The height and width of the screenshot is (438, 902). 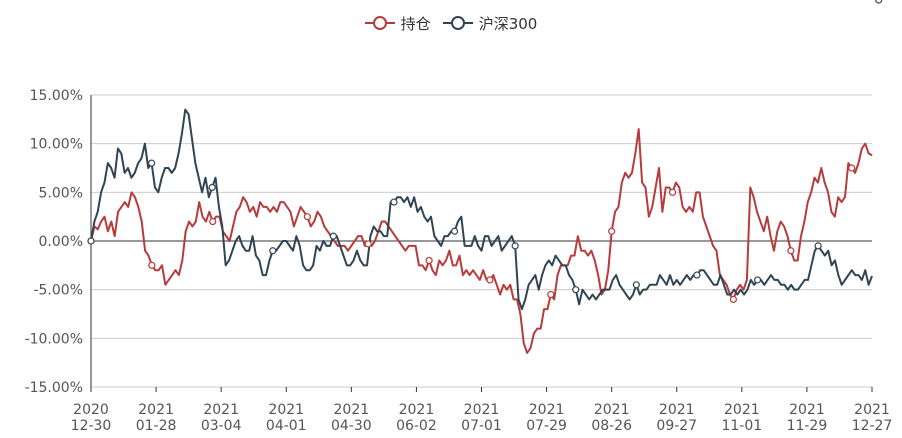 I want to click on y-tick-label: -5.00%, so click(x=58, y=291).